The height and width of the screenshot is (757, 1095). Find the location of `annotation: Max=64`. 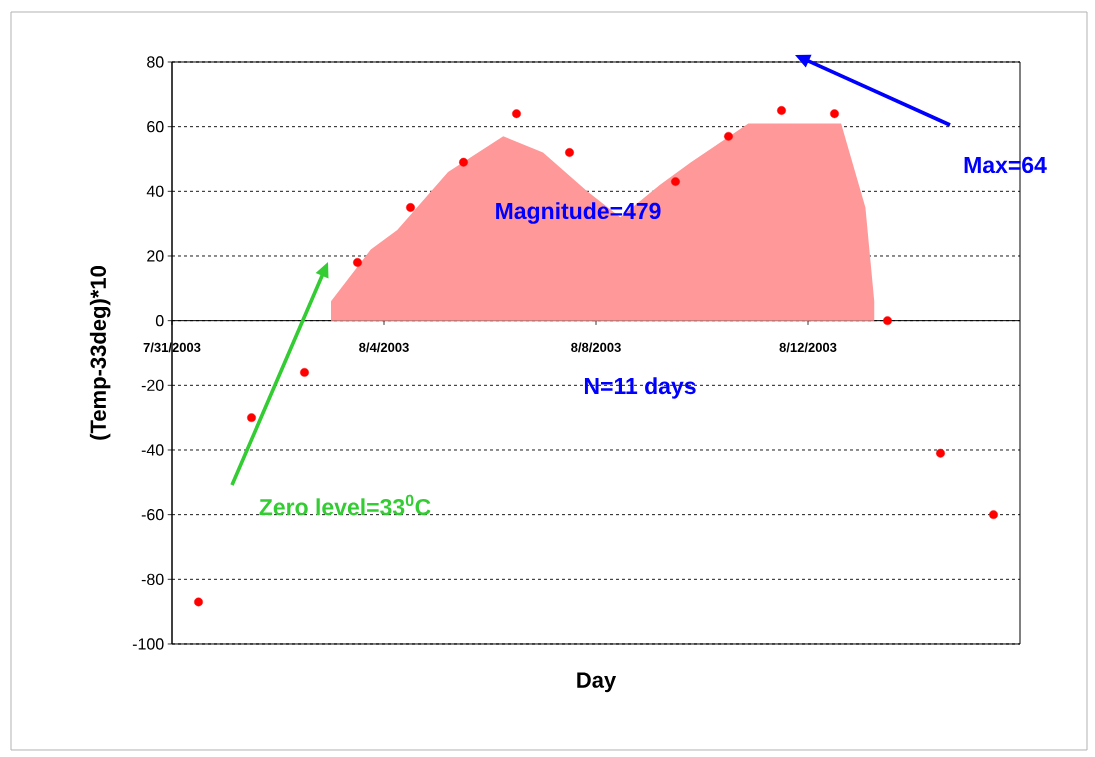

annotation: Max=64 is located at coordinates (1005, 165).